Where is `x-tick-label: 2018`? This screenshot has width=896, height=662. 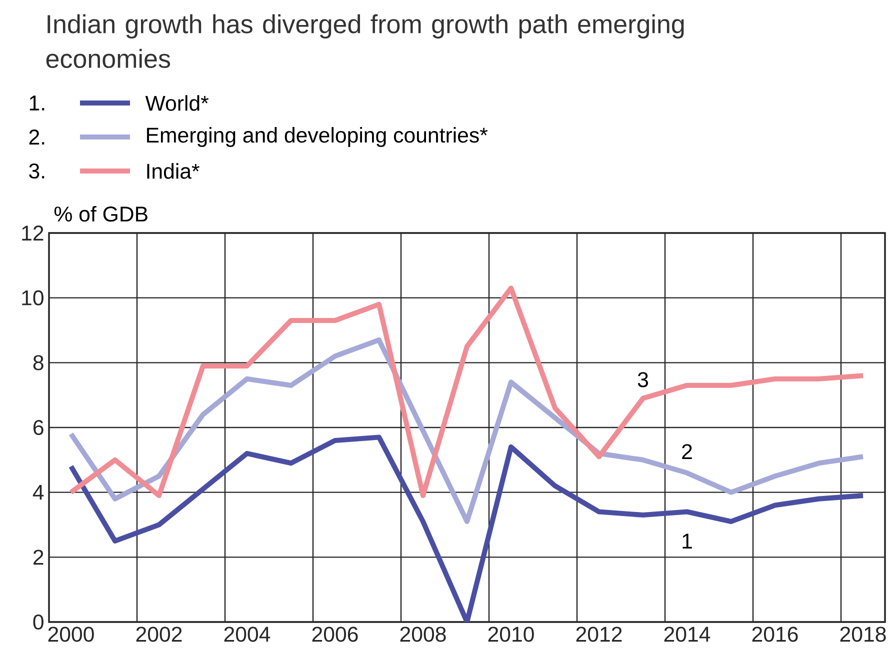
x-tick-label: 2018 is located at coordinates (863, 634).